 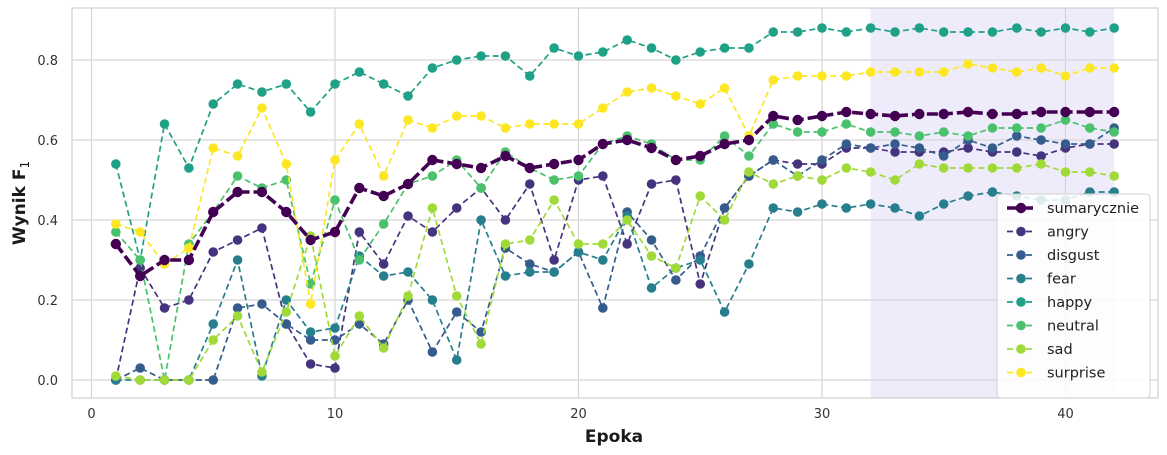 What do you see at coordinates (1068, 233) in the screenshot?
I see `legend-label: angry` at bounding box center [1068, 233].